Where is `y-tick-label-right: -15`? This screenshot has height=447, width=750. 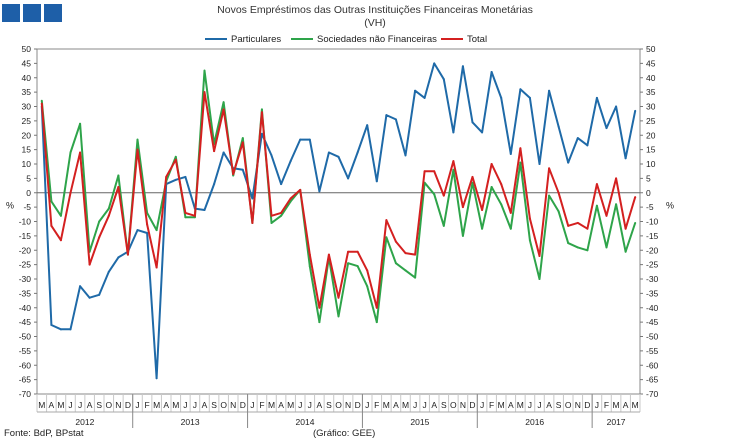 y-tick-label-right: -15 is located at coordinates (652, 236).